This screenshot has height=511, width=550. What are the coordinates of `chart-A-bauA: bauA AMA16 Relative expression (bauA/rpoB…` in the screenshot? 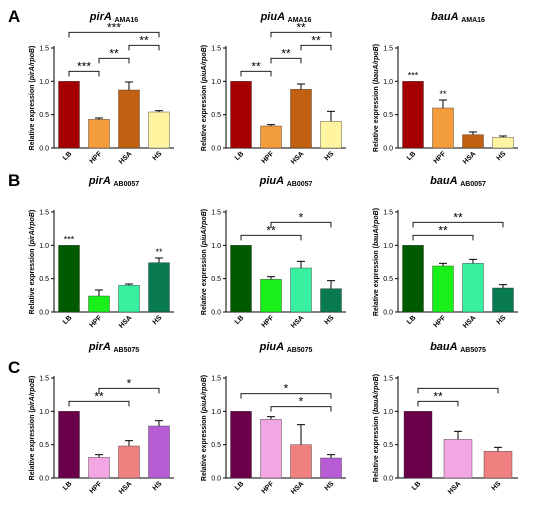 It's located at (445, 88).